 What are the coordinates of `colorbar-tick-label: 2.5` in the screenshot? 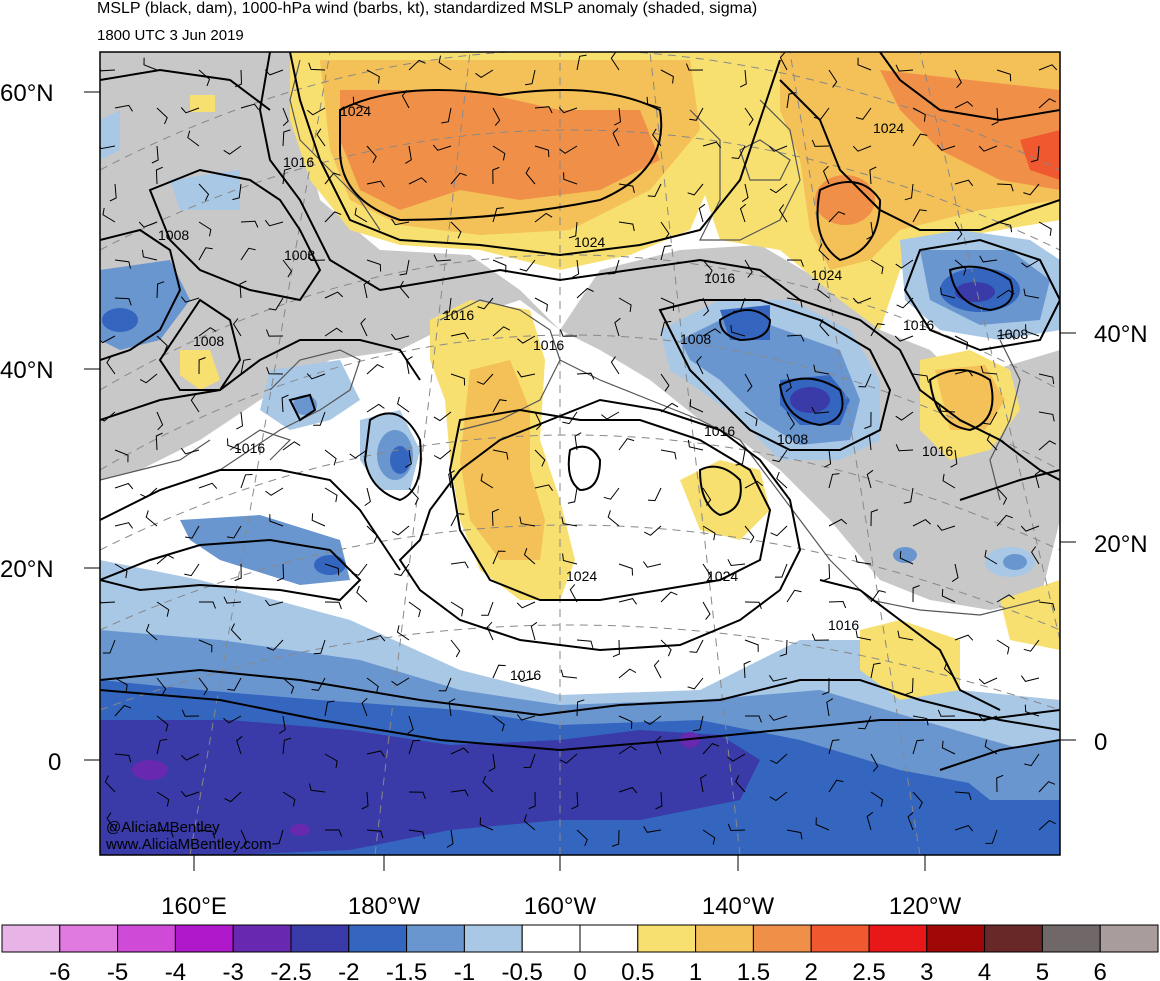 It's located at (868, 970).